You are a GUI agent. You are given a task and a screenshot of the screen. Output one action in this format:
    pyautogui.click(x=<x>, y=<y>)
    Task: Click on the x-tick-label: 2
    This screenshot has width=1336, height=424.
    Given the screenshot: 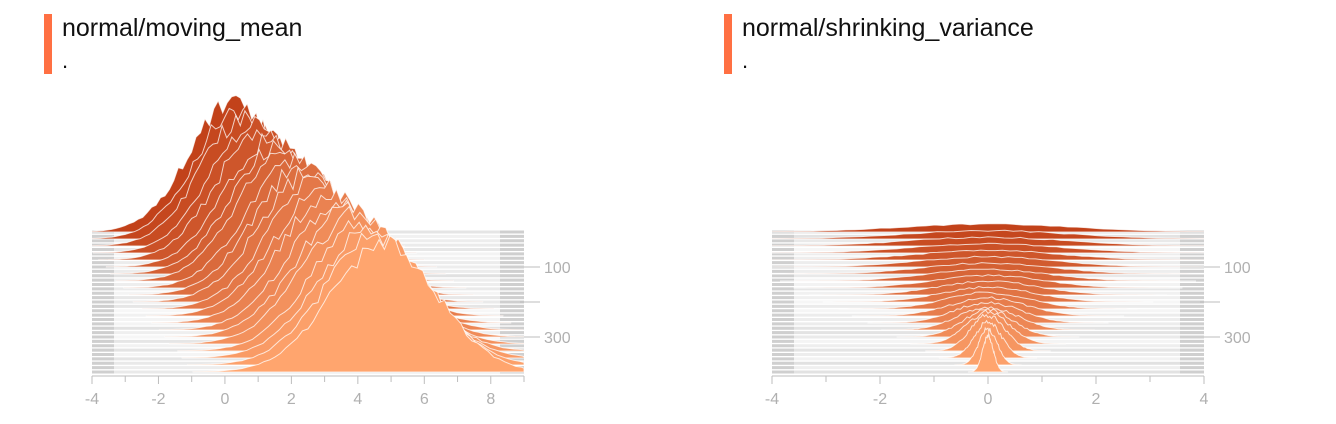 What is the action you would take?
    pyautogui.click(x=291, y=399)
    